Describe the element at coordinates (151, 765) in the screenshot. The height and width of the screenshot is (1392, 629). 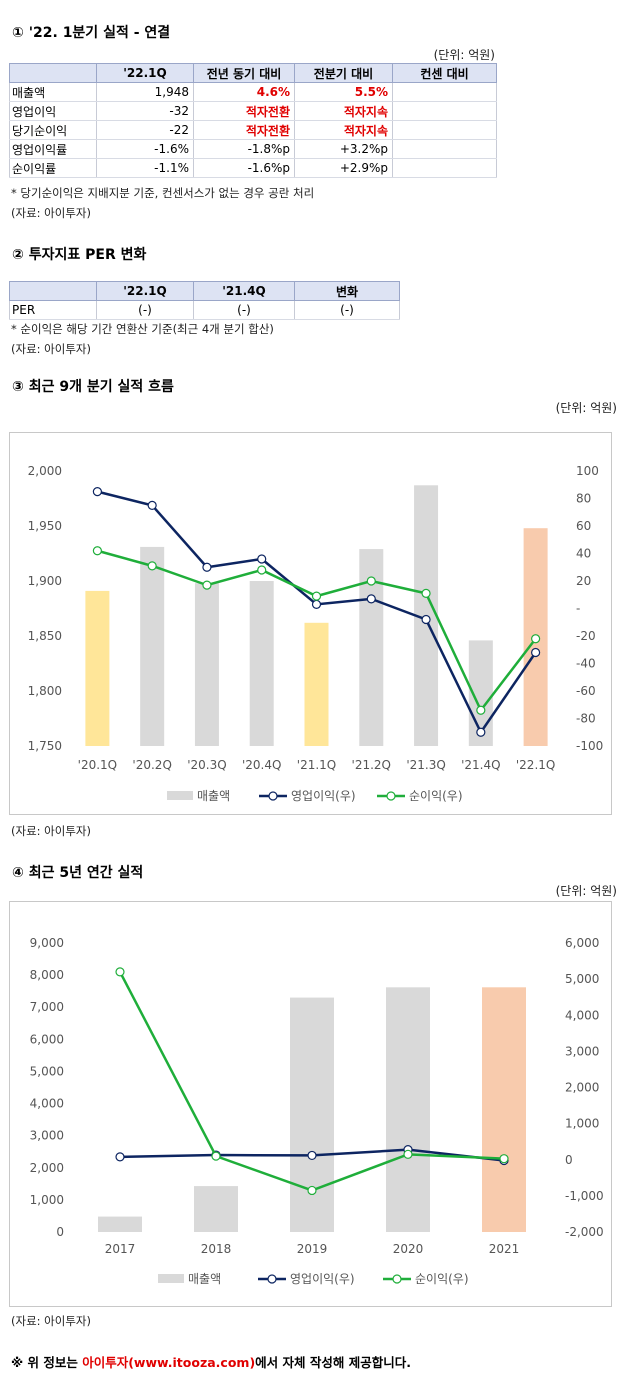
I see `x-tick-label: '20.2Q` at that location.